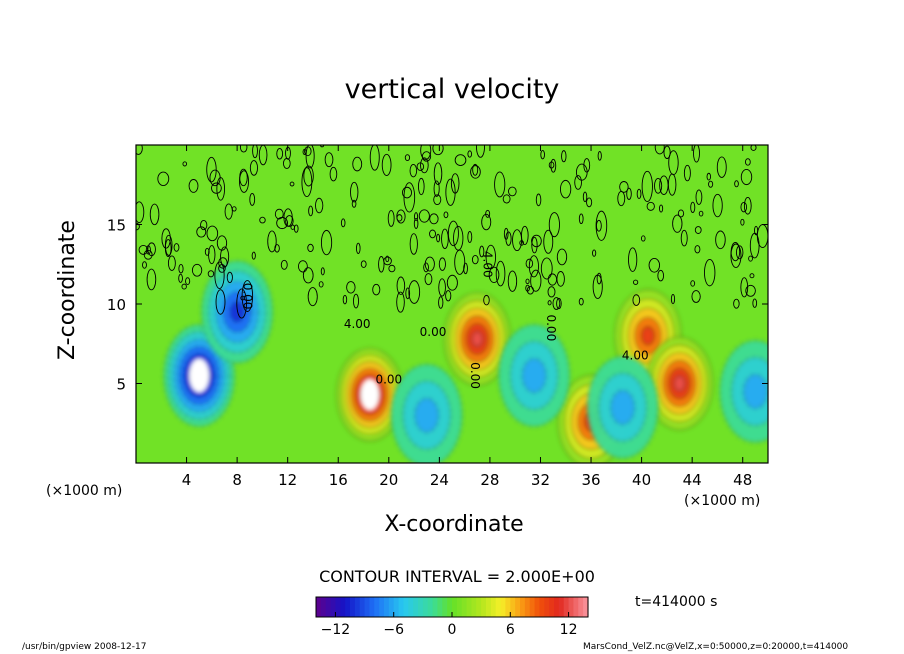 This screenshot has width=904, height=654. Describe the element at coordinates (388, 480) in the screenshot. I see `x-tick-label-5: 20` at that location.